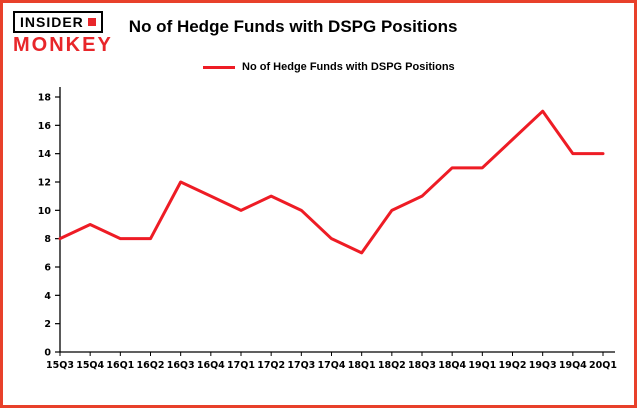  What do you see at coordinates (47, 296) in the screenshot?
I see `svg-text: 4` at bounding box center [47, 296].